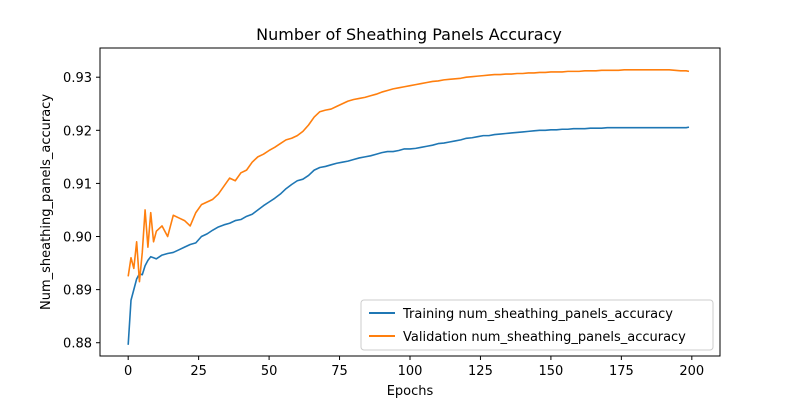 The image size is (800, 400). What do you see at coordinates (550, 371) in the screenshot?
I see `x-tick-label: 150` at bounding box center [550, 371].